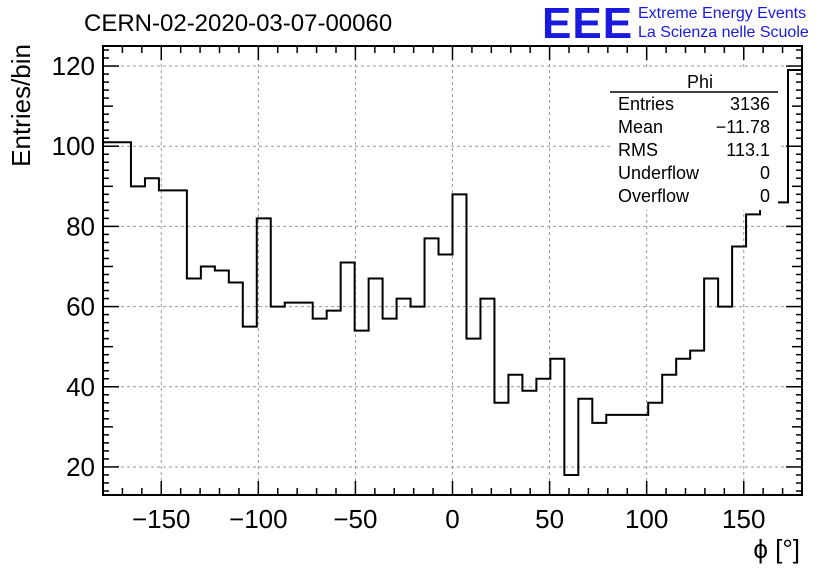 The image size is (836, 572). I want to click on x-tick-label: −150, so click(161, 519).